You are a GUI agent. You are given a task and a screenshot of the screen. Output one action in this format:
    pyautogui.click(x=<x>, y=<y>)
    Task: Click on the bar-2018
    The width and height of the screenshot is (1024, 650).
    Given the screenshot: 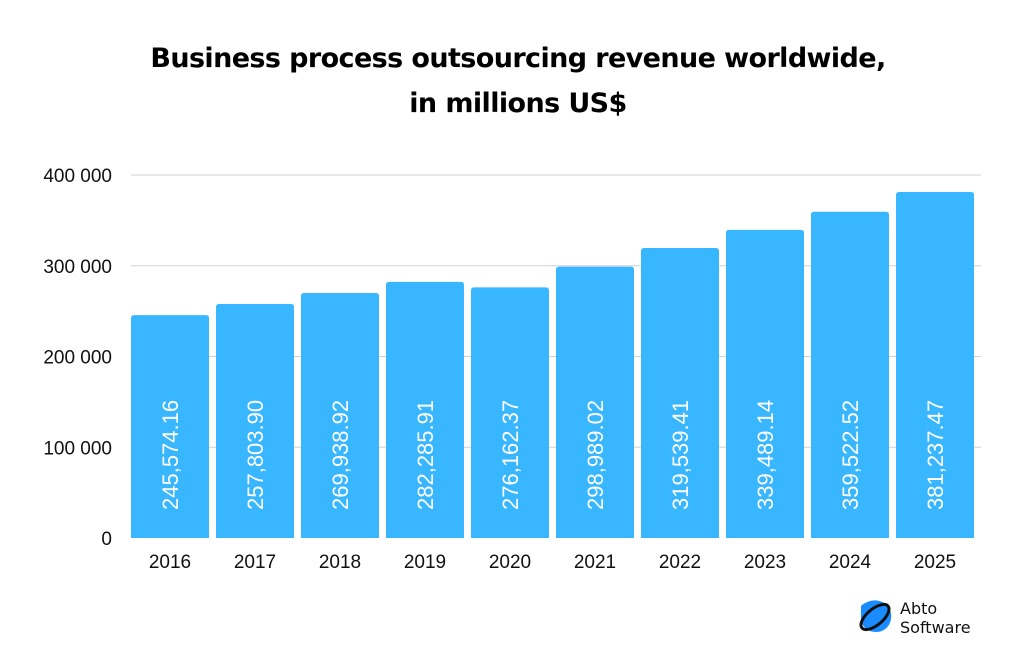 What is the action you would take?
    pyautogui.click(x=340, y=415)
    